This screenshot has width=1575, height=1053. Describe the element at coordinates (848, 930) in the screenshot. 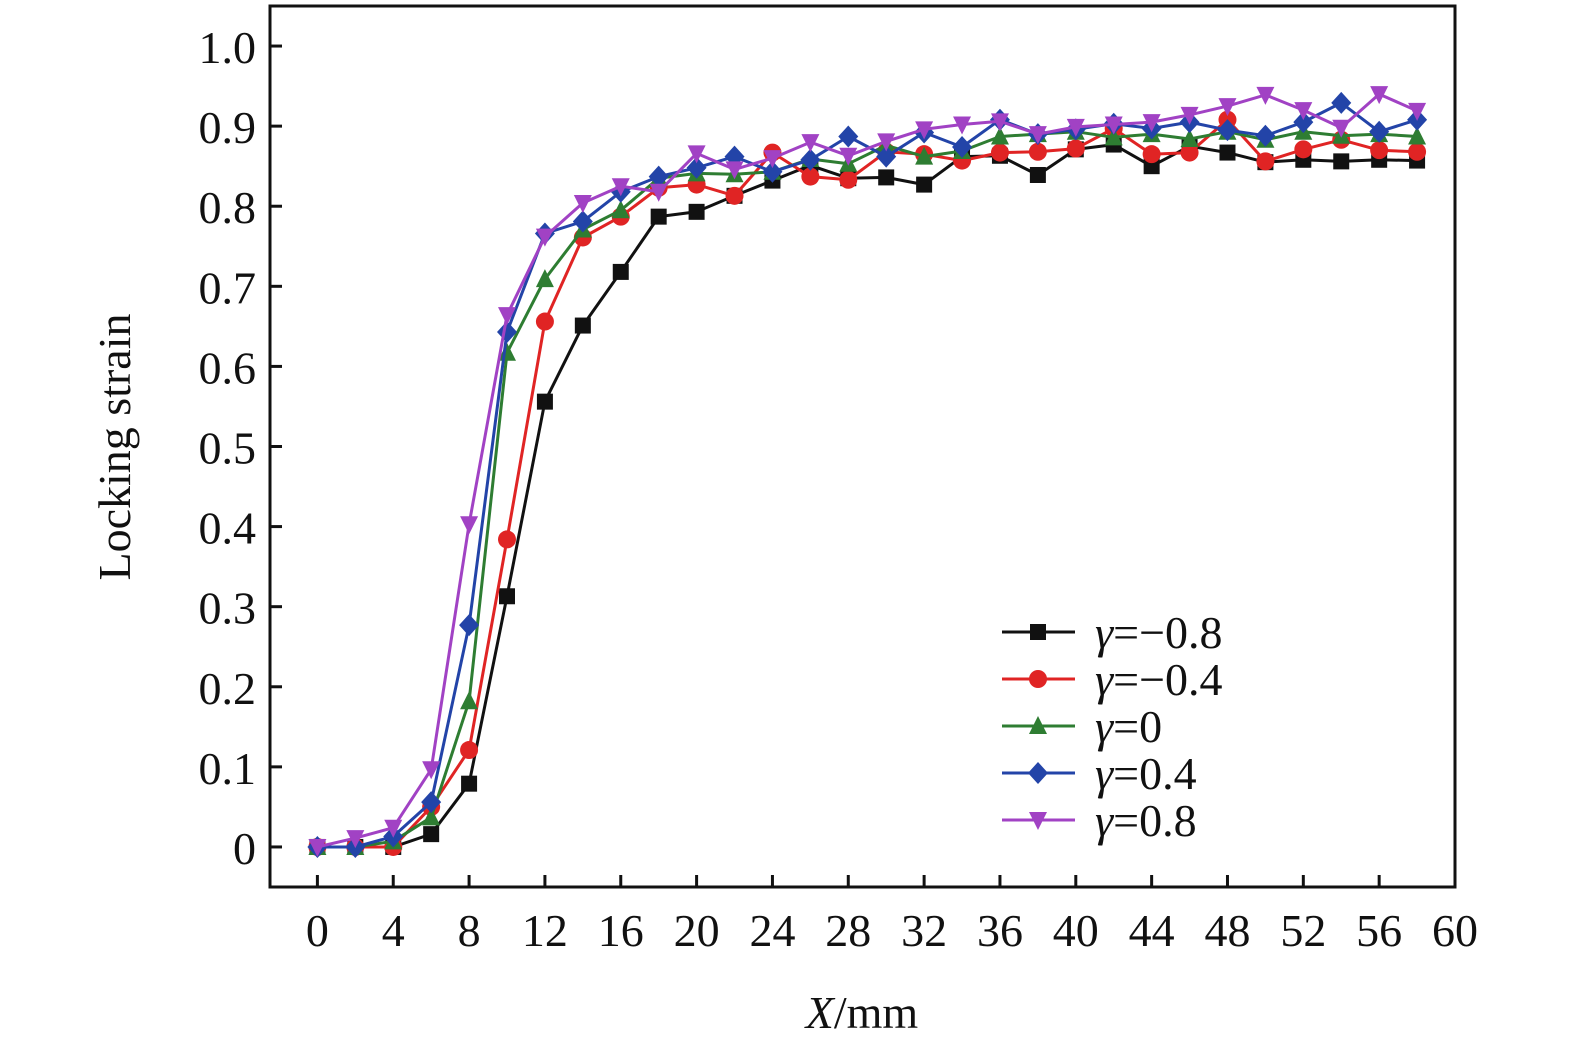

I see `x-tick-label: 28` at that location.